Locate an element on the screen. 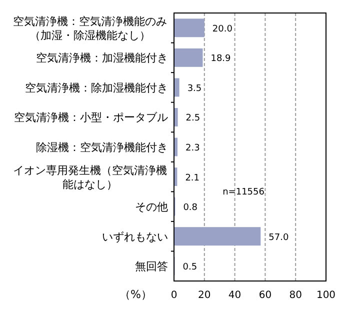 The image size is (349, 321). data-label: 2.3 is located at coordinates (192, 149).